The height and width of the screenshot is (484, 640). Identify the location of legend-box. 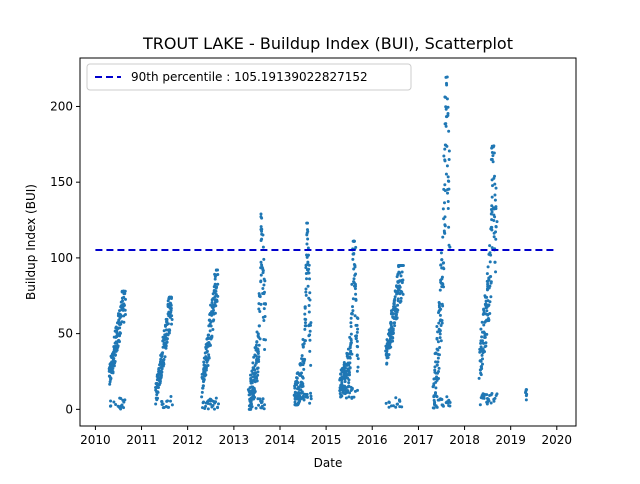
(249, 77).